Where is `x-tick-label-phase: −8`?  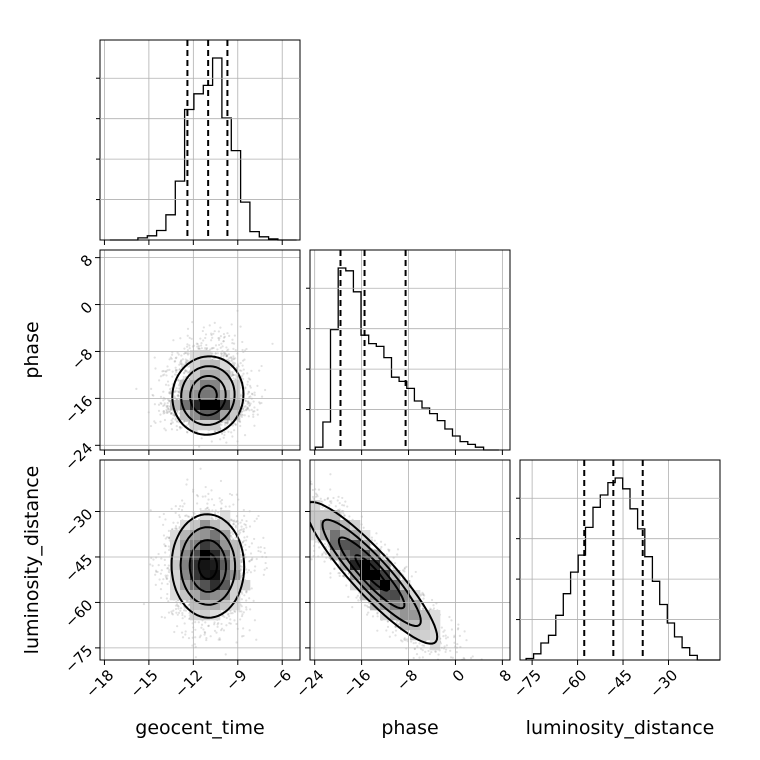 x-tick-label-phase: −8 is located at coordinates (407, 680).